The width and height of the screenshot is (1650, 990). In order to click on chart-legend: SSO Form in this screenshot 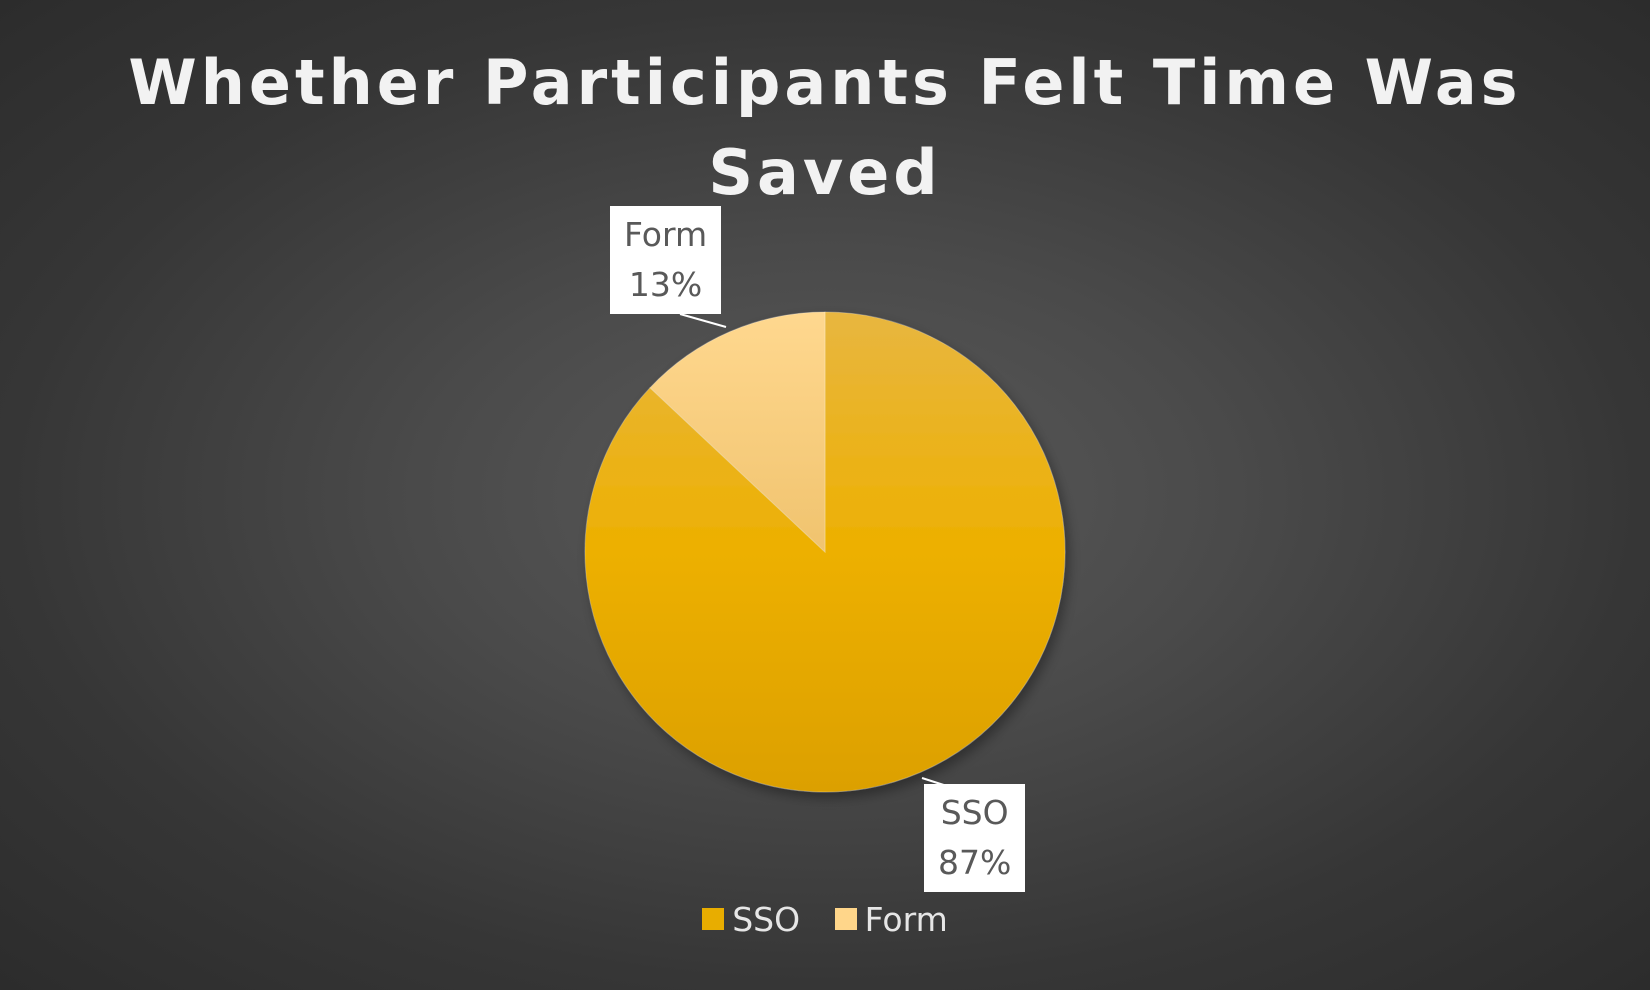, I will do `click(825, 919)`.